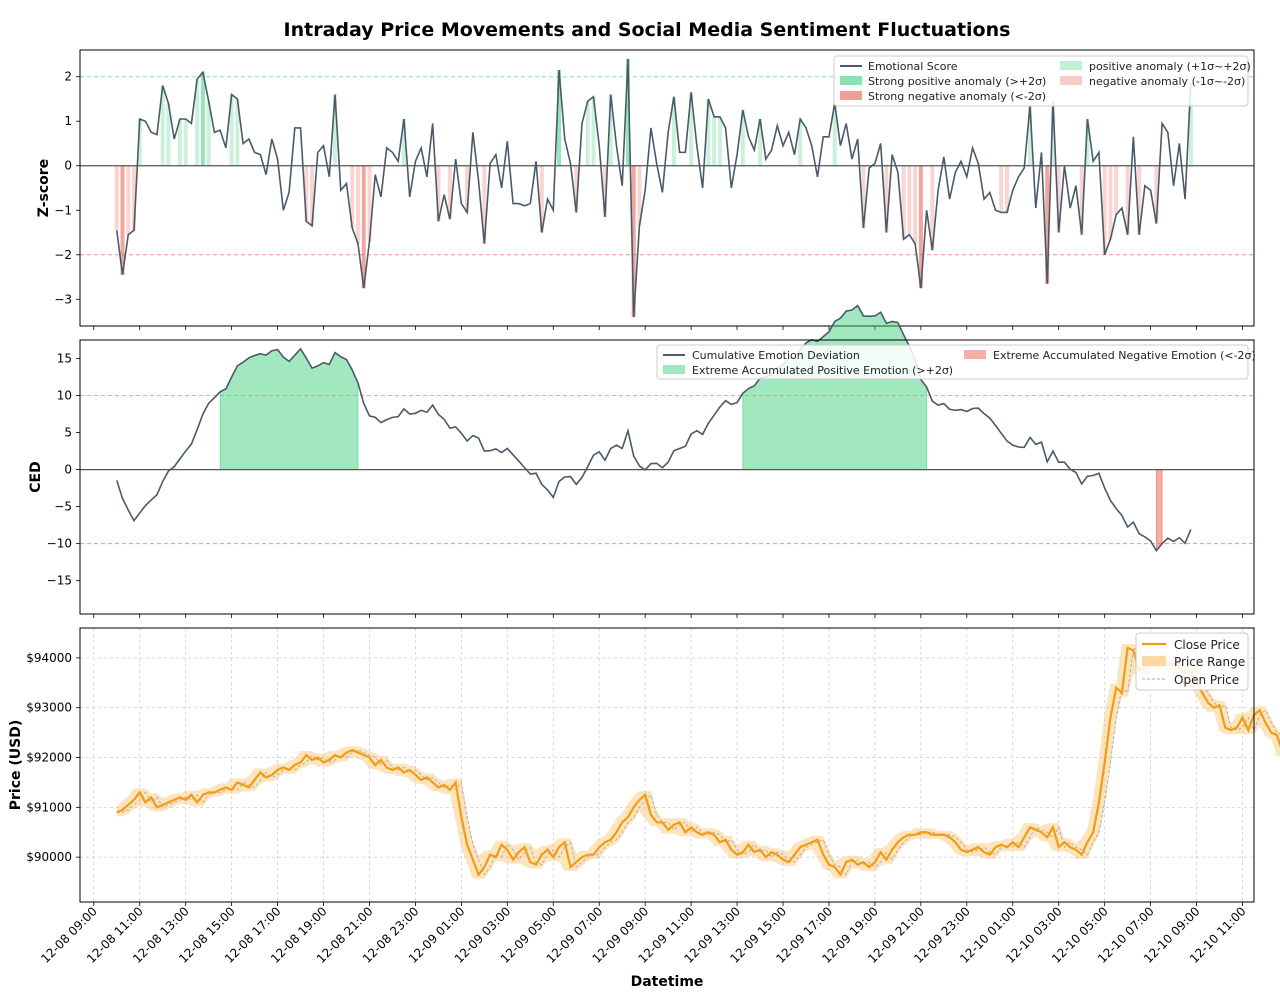 The image size is (1280, 1005). I want to click on price-legend: Close Price Price Range Open Price, so click(1192, 661).